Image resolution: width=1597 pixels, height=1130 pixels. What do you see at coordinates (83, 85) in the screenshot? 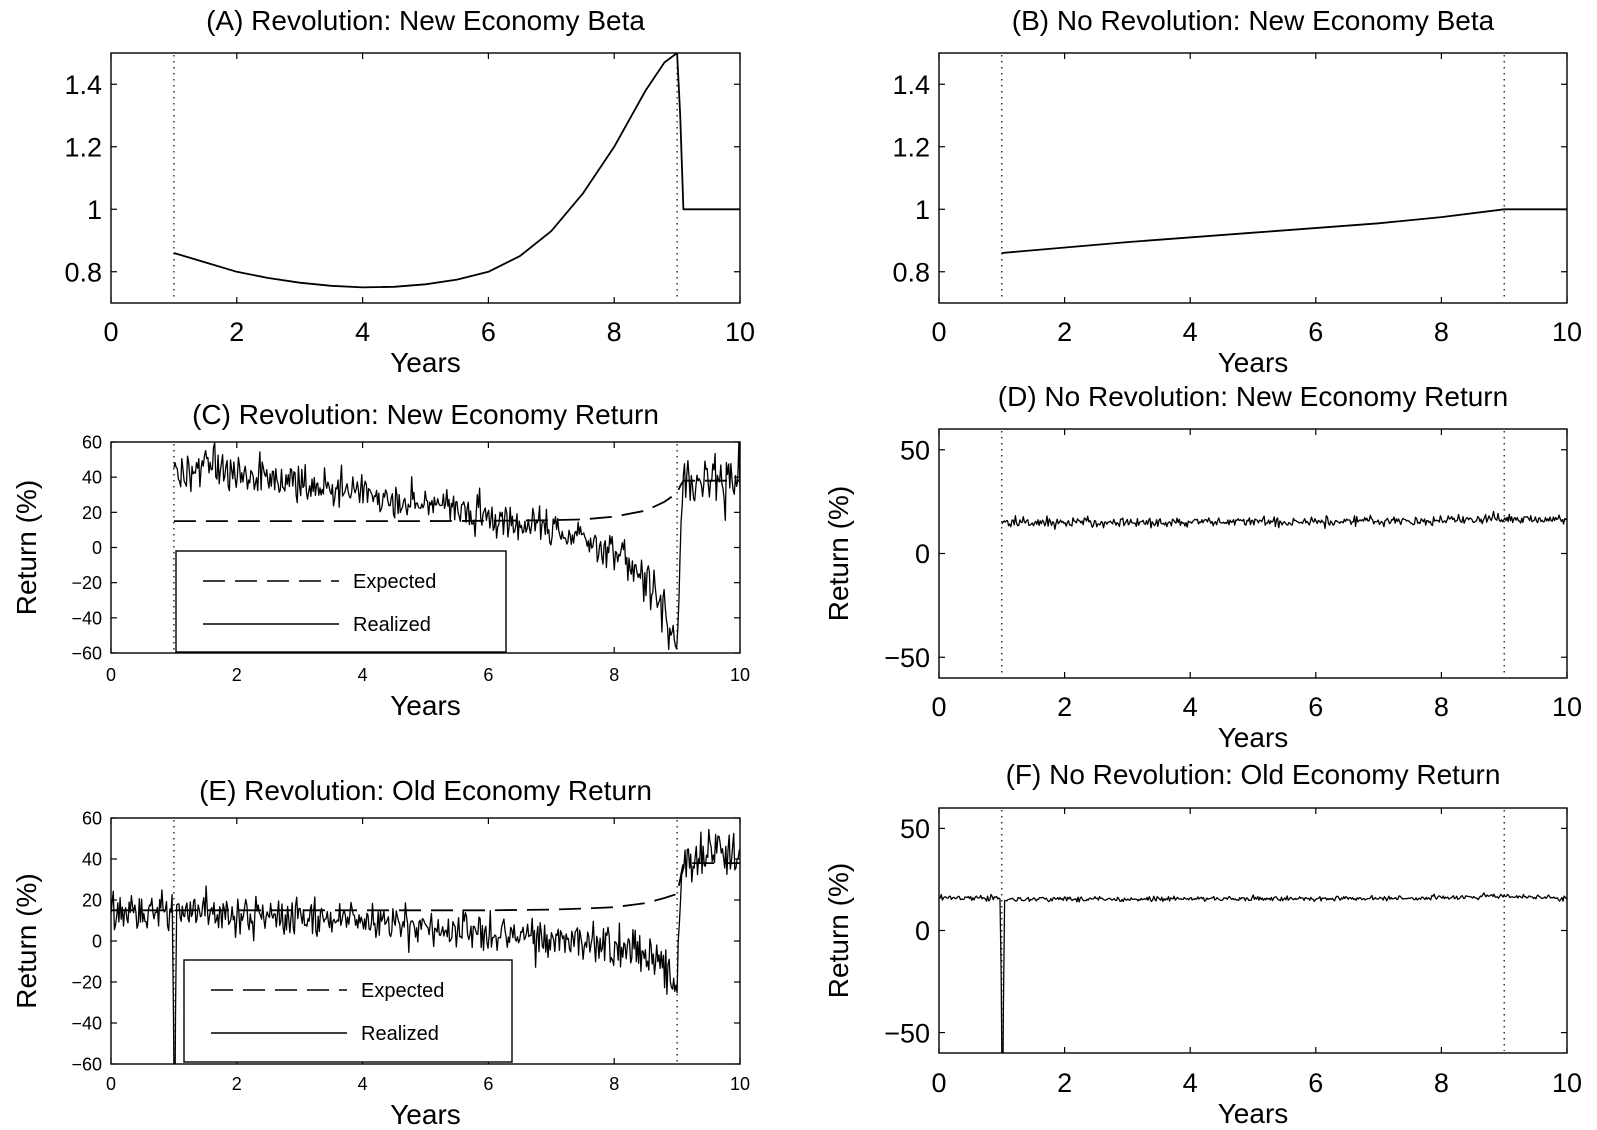
I see `panel-a-ytick-label: 1.4` at bounding box center [83, 85].